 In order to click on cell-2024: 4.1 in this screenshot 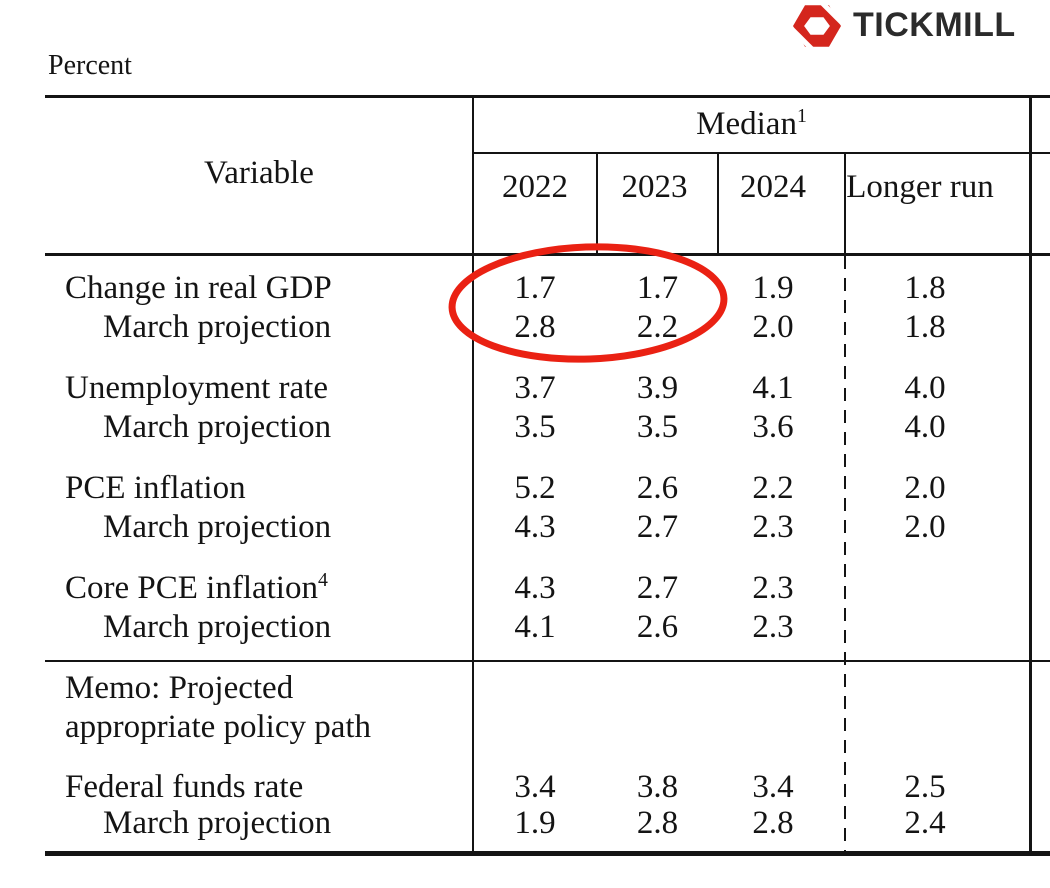, I will do `click(773, 388)`.